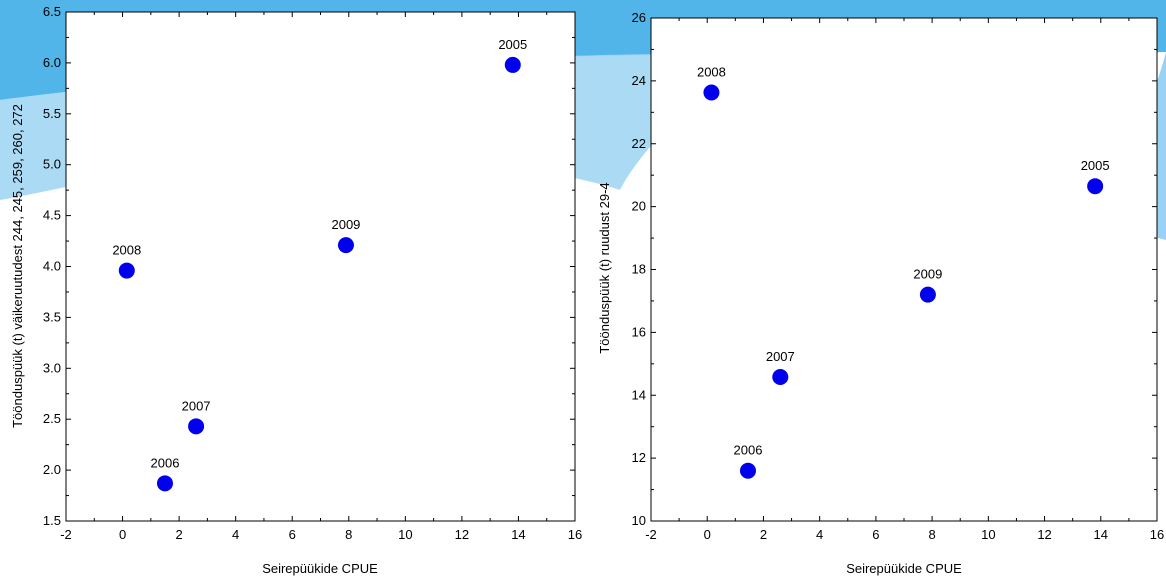  Describe the element at coordinates (639, 457) in the screenshot. I see `y-tick-label: 12` at that location.